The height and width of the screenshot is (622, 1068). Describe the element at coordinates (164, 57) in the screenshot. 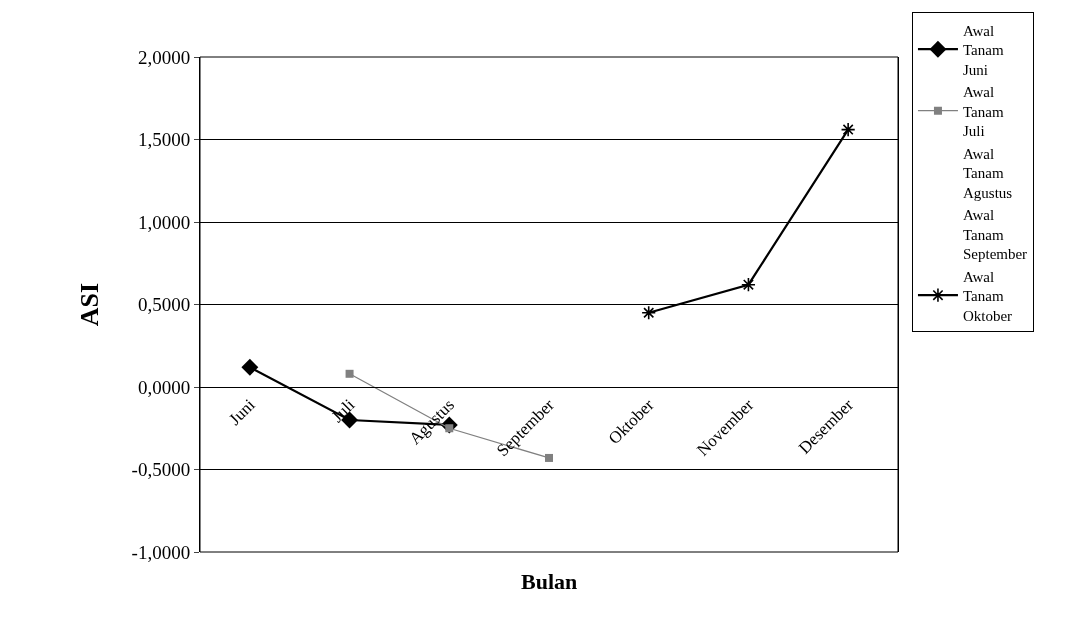

I see `y-tick-label: 2,0000` at that location.